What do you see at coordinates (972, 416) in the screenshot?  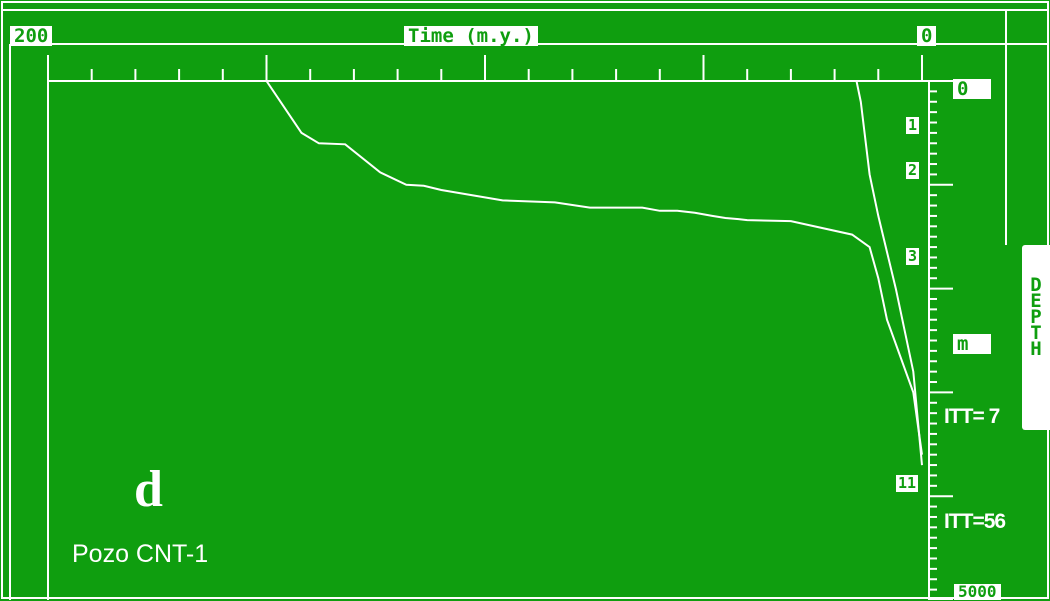 I see `itt-top-annotation: ITT= 7` at bounding box center [972, 416].